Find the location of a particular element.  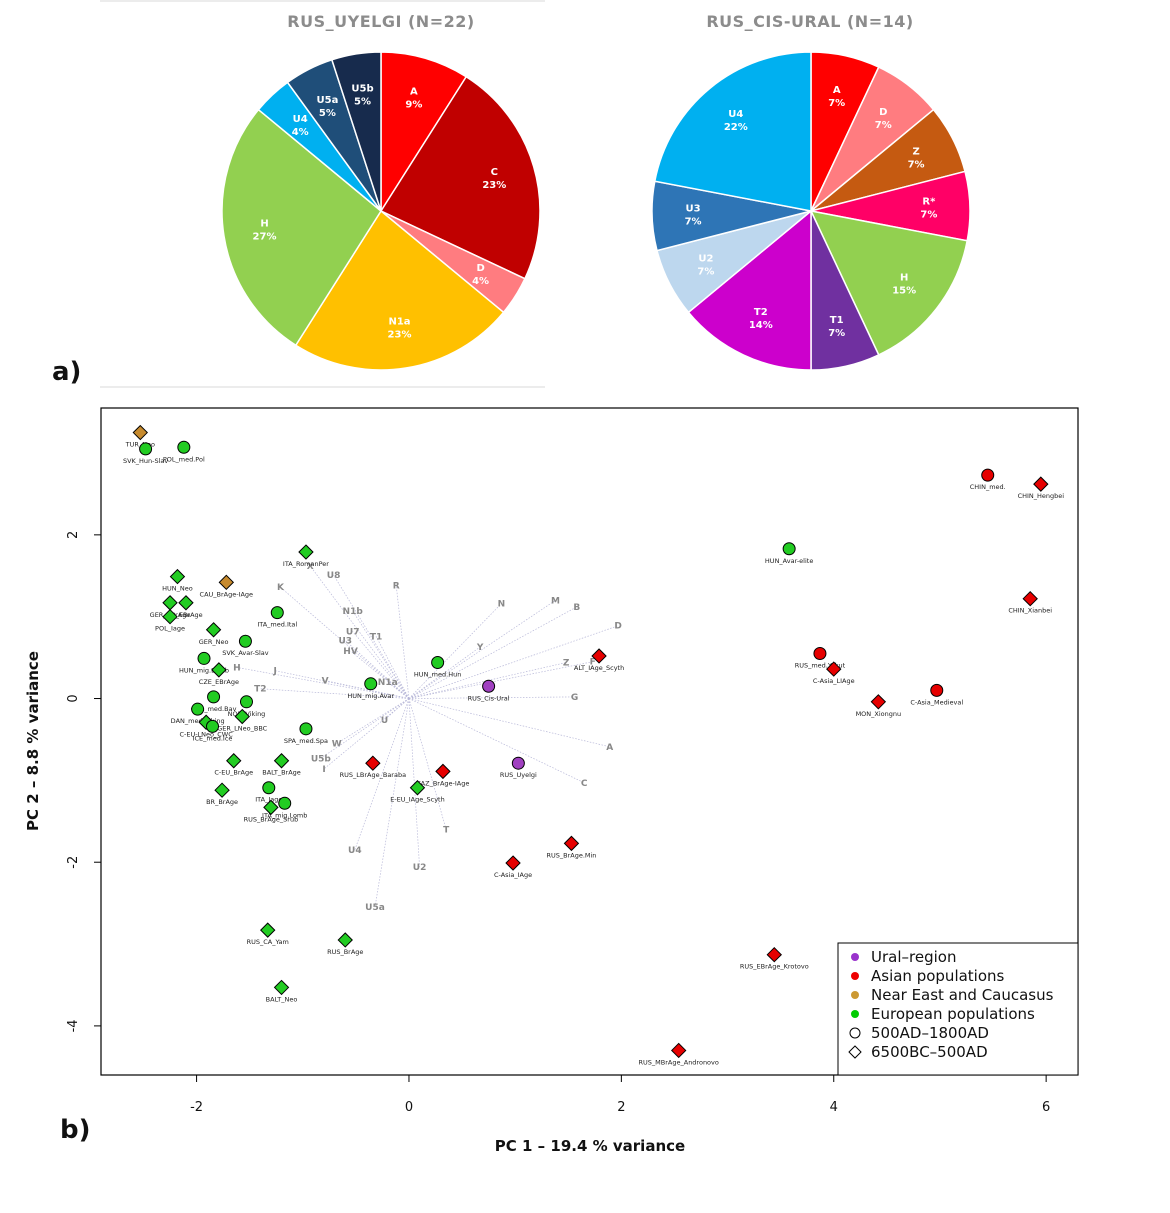

loading-label: D is located at coordinates (617, 627).